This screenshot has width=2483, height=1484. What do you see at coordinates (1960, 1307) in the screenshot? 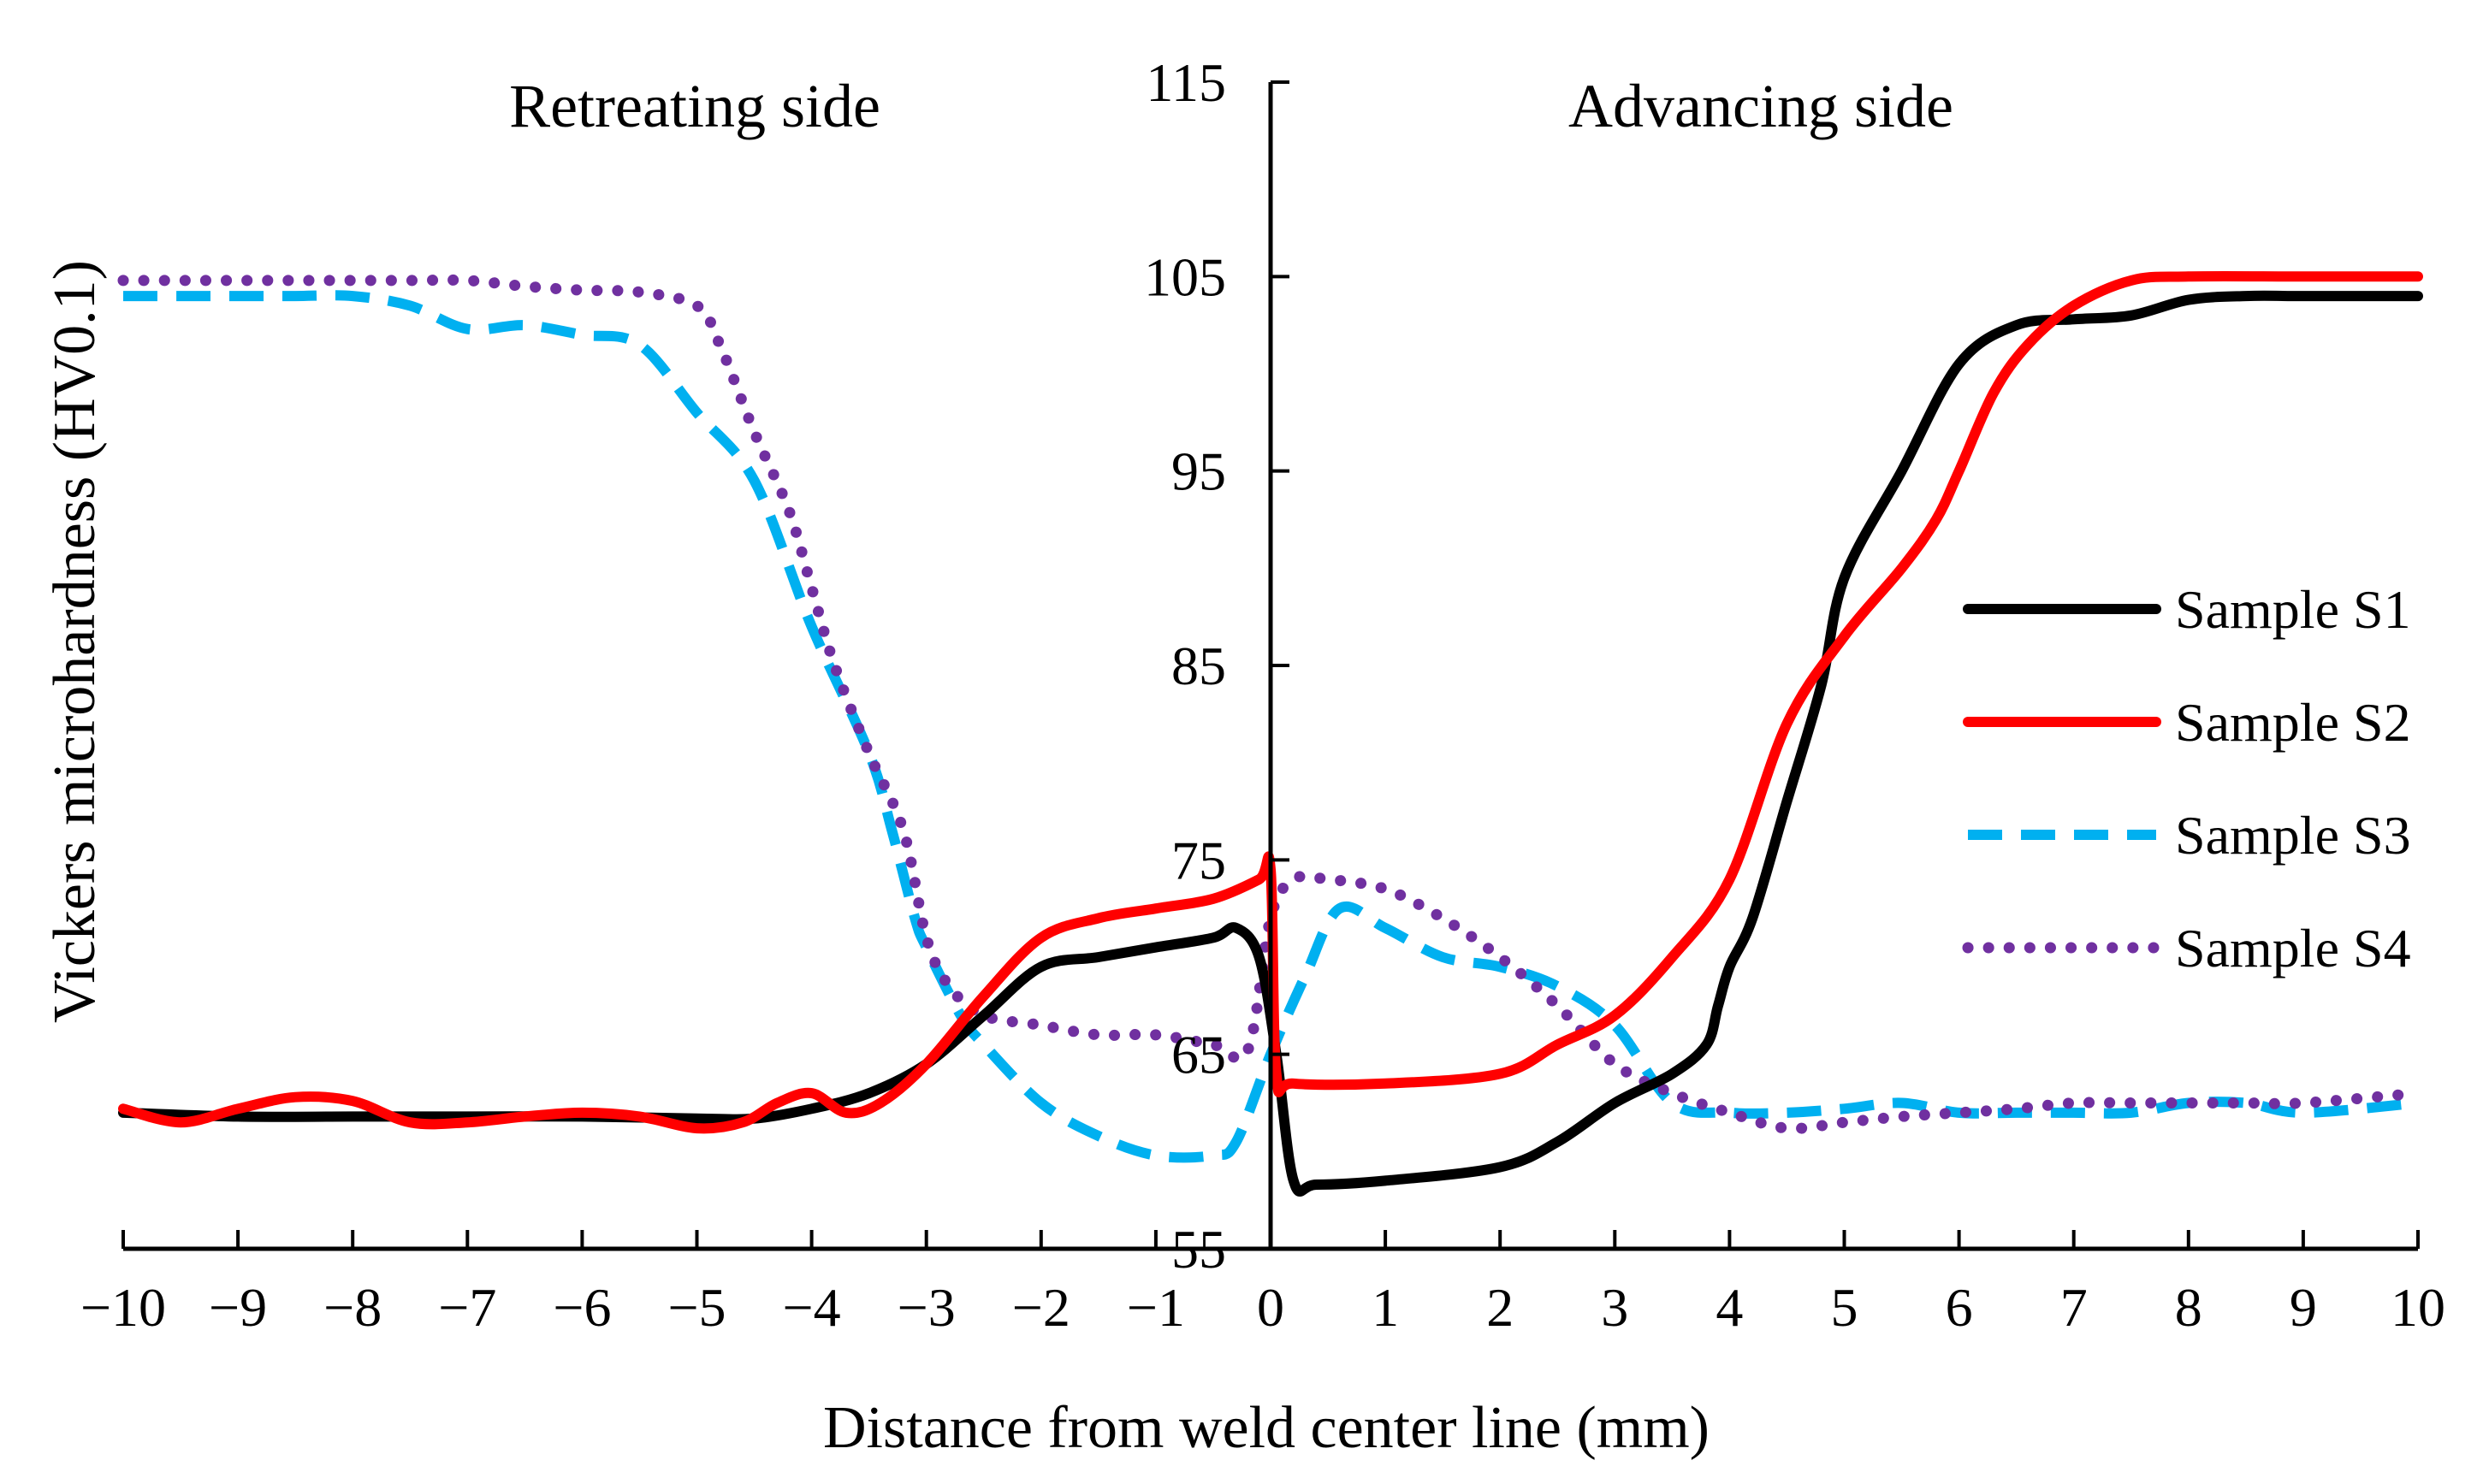
I see `x-tick-label: 6` at bounding box center [1960, 1307].